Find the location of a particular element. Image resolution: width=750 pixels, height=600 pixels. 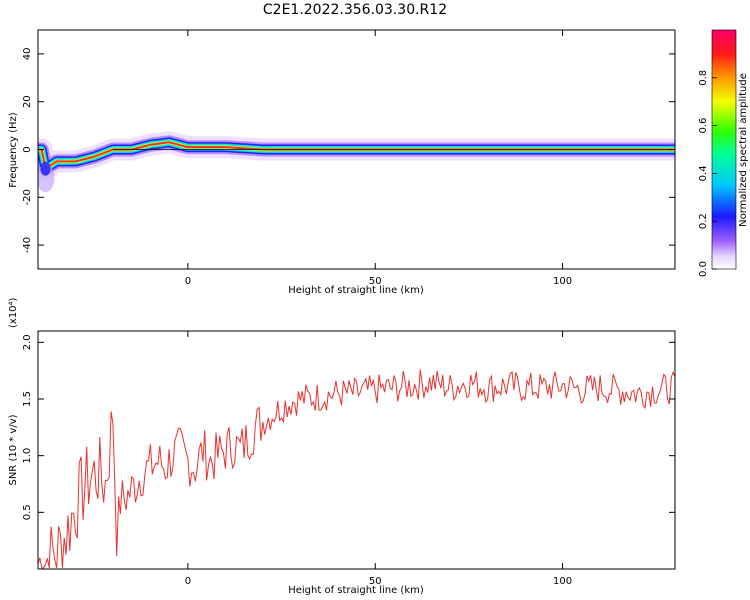

snr-scale-note: (x10⁴) is located at coordinates (13, 312).